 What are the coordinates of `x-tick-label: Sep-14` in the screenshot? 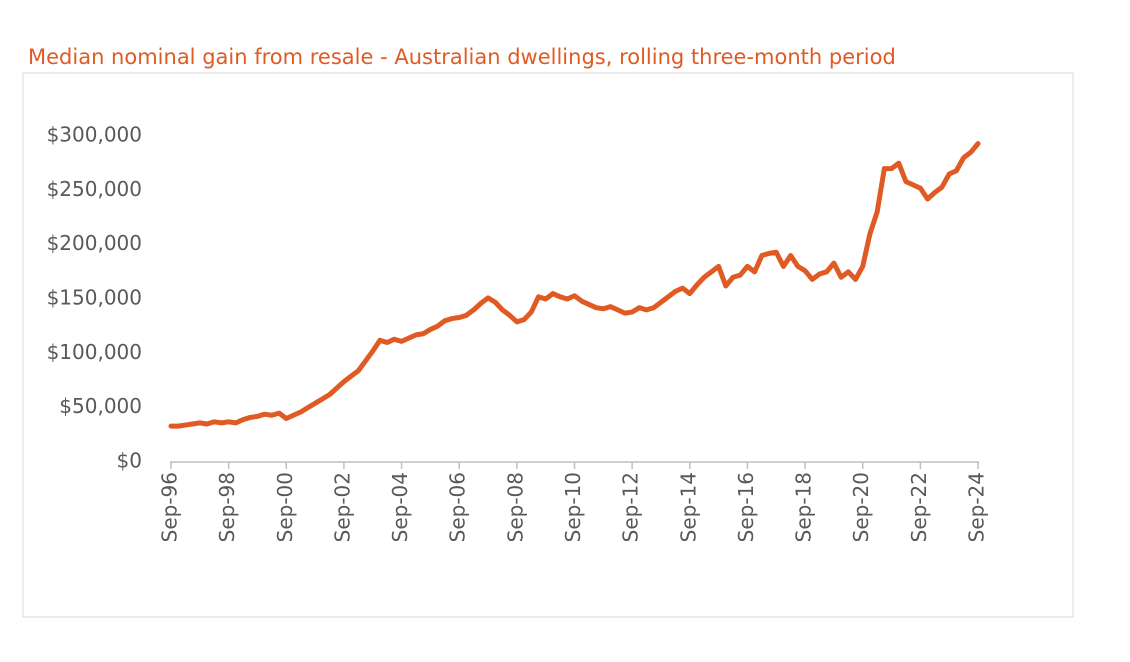 It's located at (688, 507).